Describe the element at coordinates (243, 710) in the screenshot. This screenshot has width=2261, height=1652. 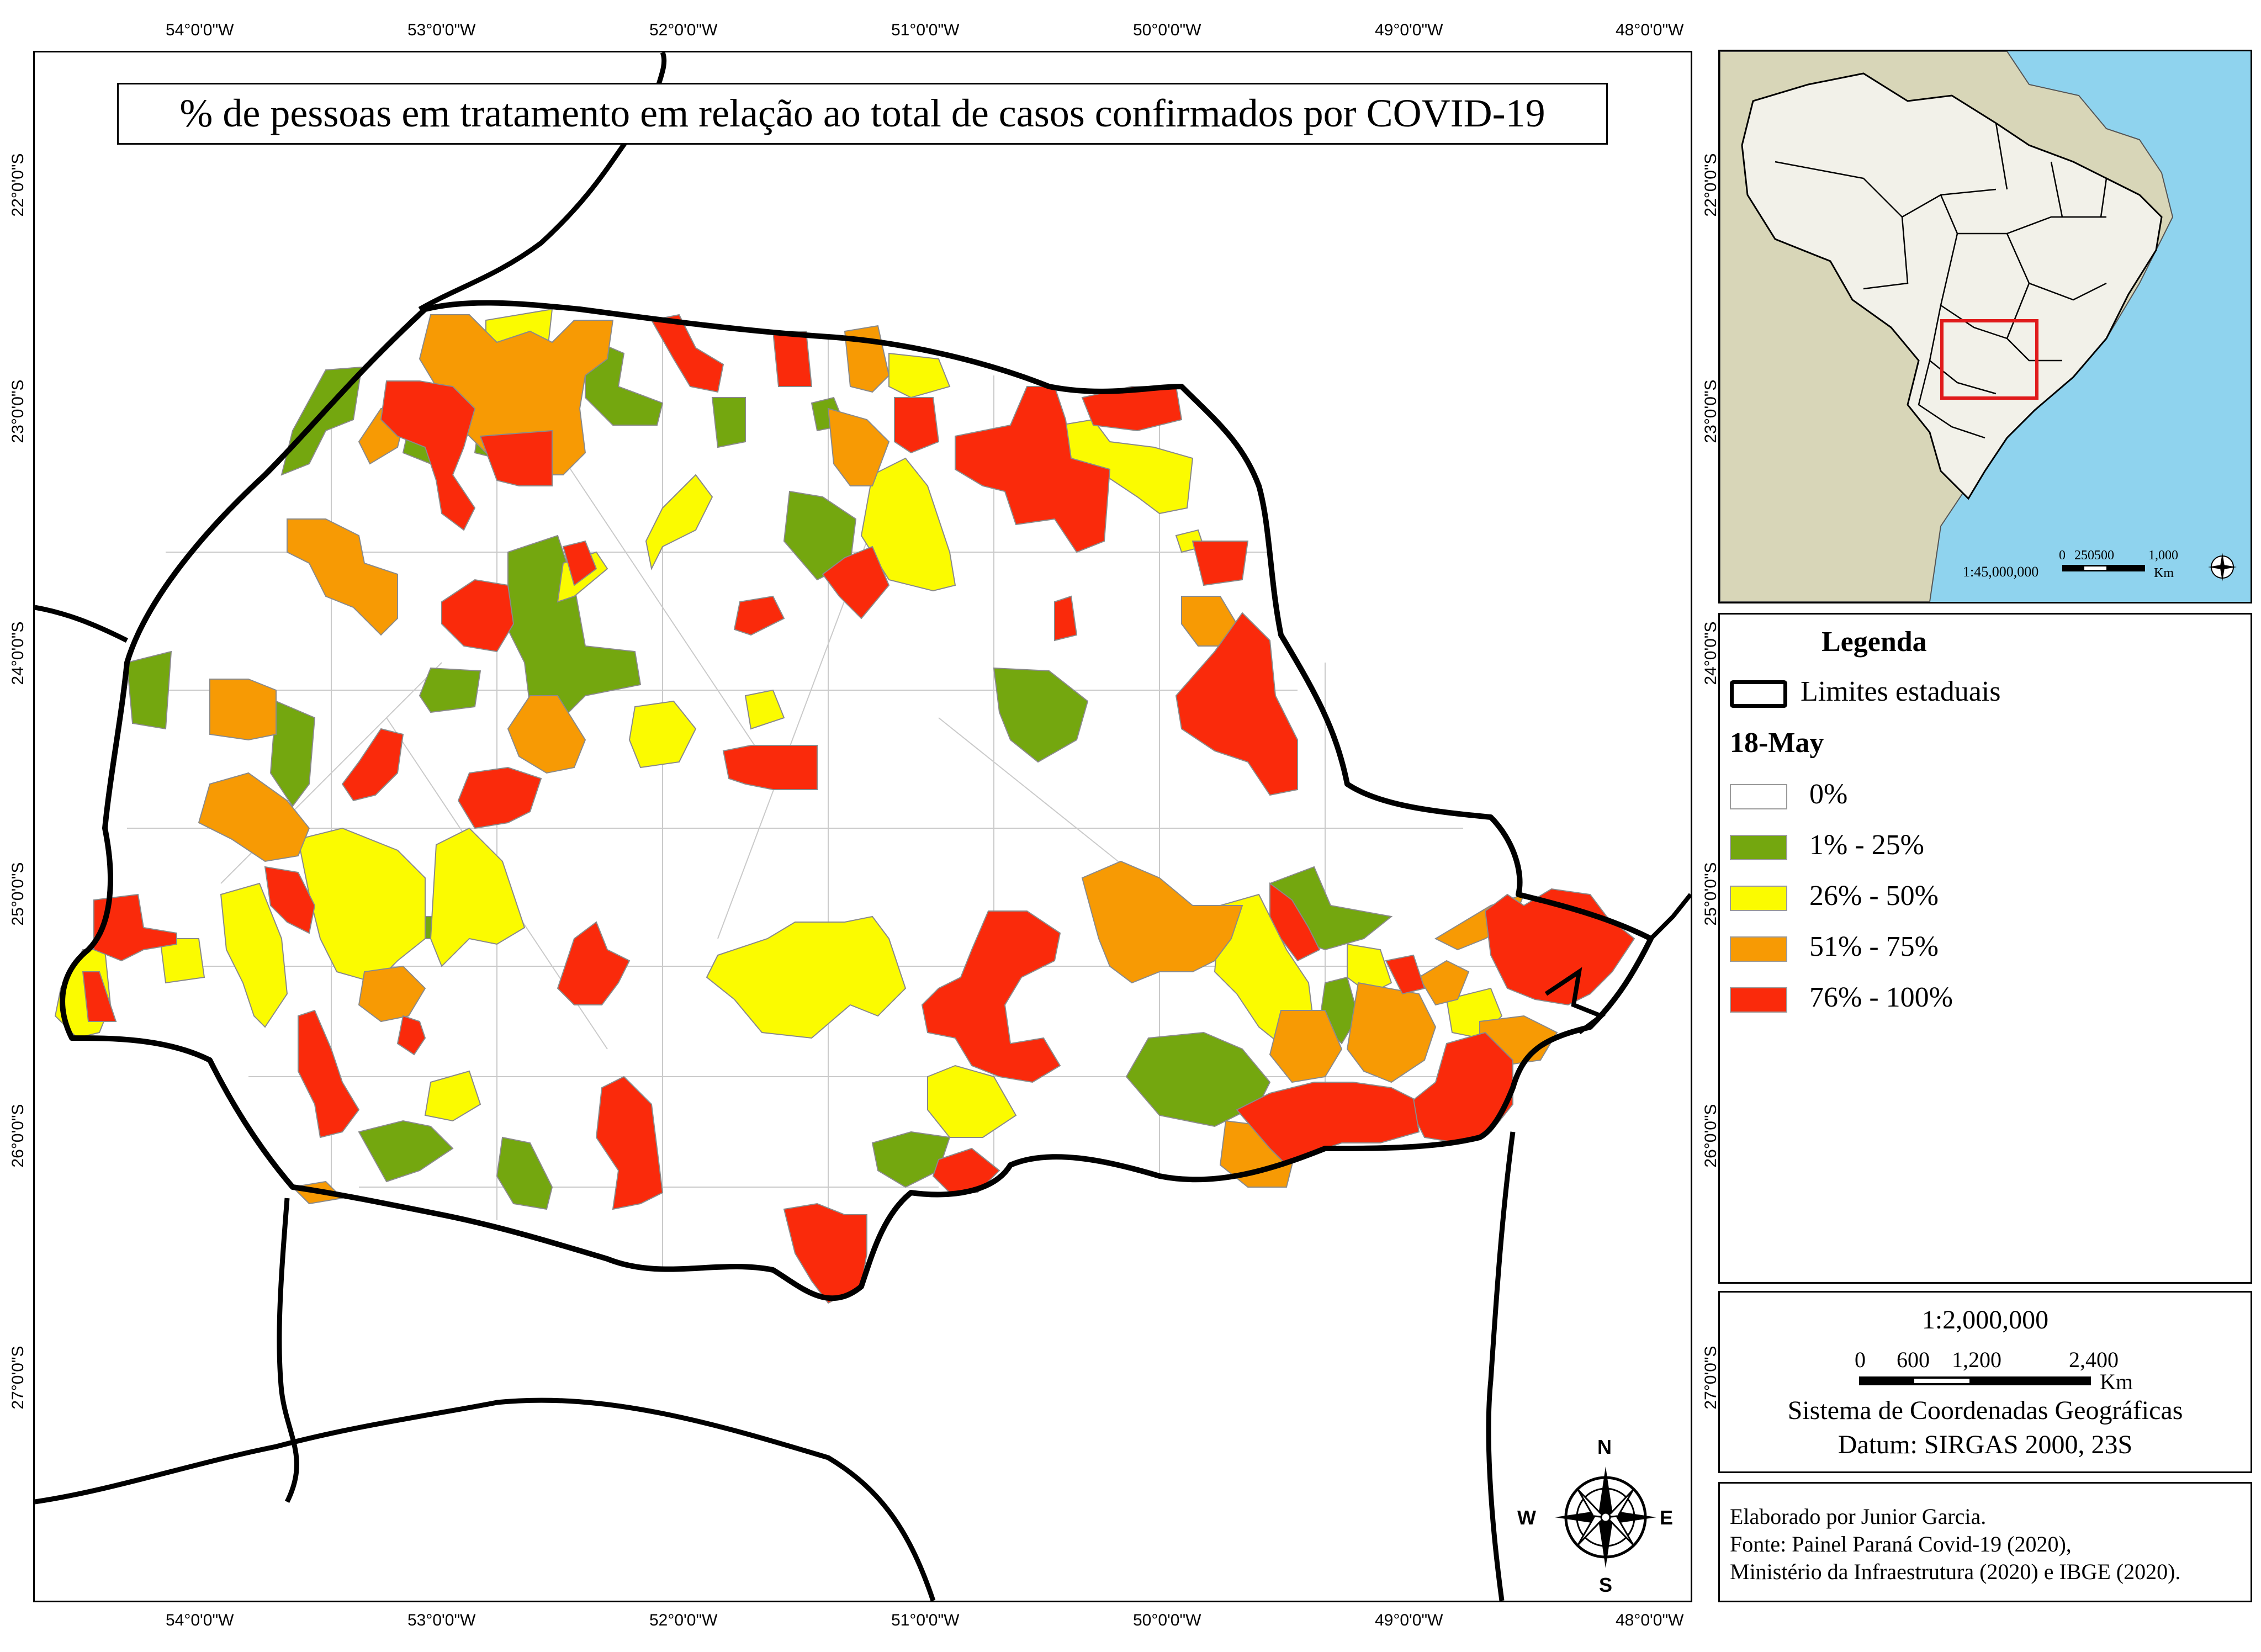
I see `muni-orange-f` at that location.